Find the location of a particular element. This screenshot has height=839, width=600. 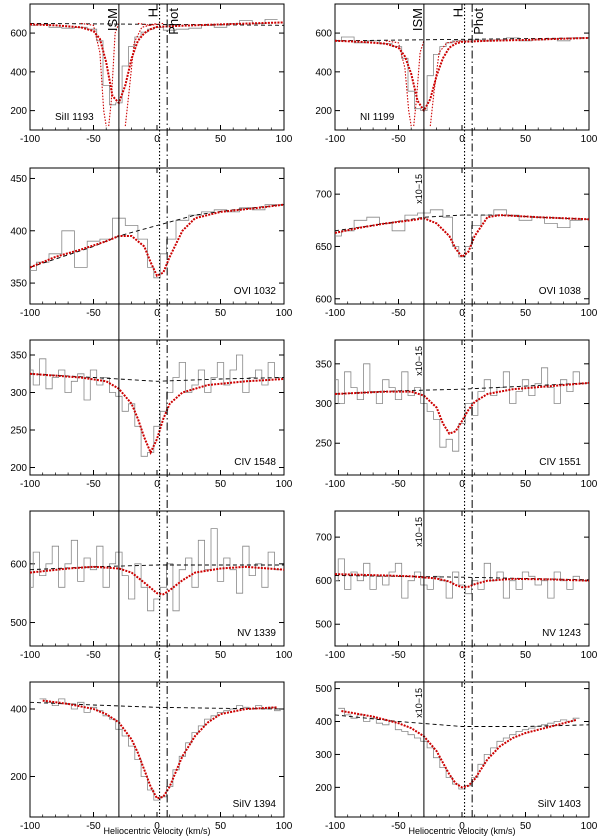

panel-label: OVI 1038 is located at coordinates (560, 291).